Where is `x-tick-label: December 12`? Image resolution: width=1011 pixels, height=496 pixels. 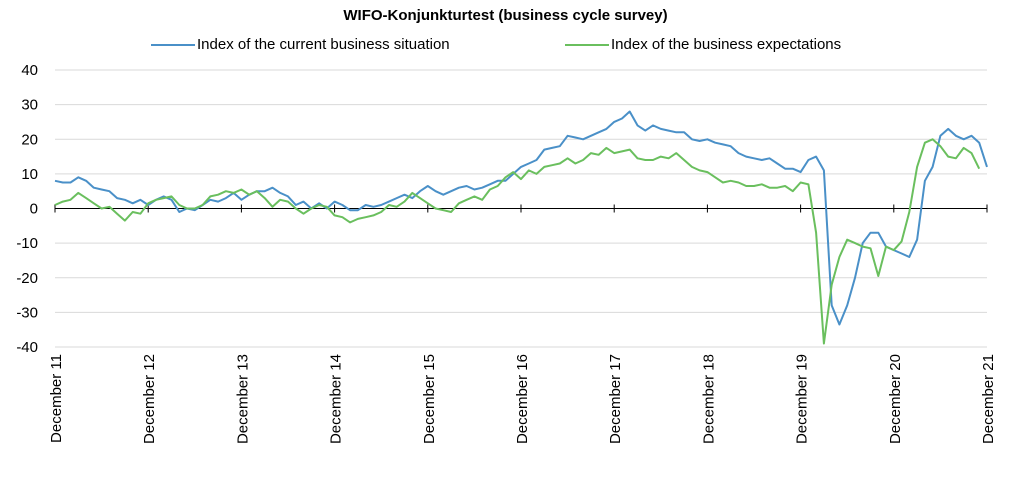
x-tick-label: December 12 is located at coordinates (149, 399).